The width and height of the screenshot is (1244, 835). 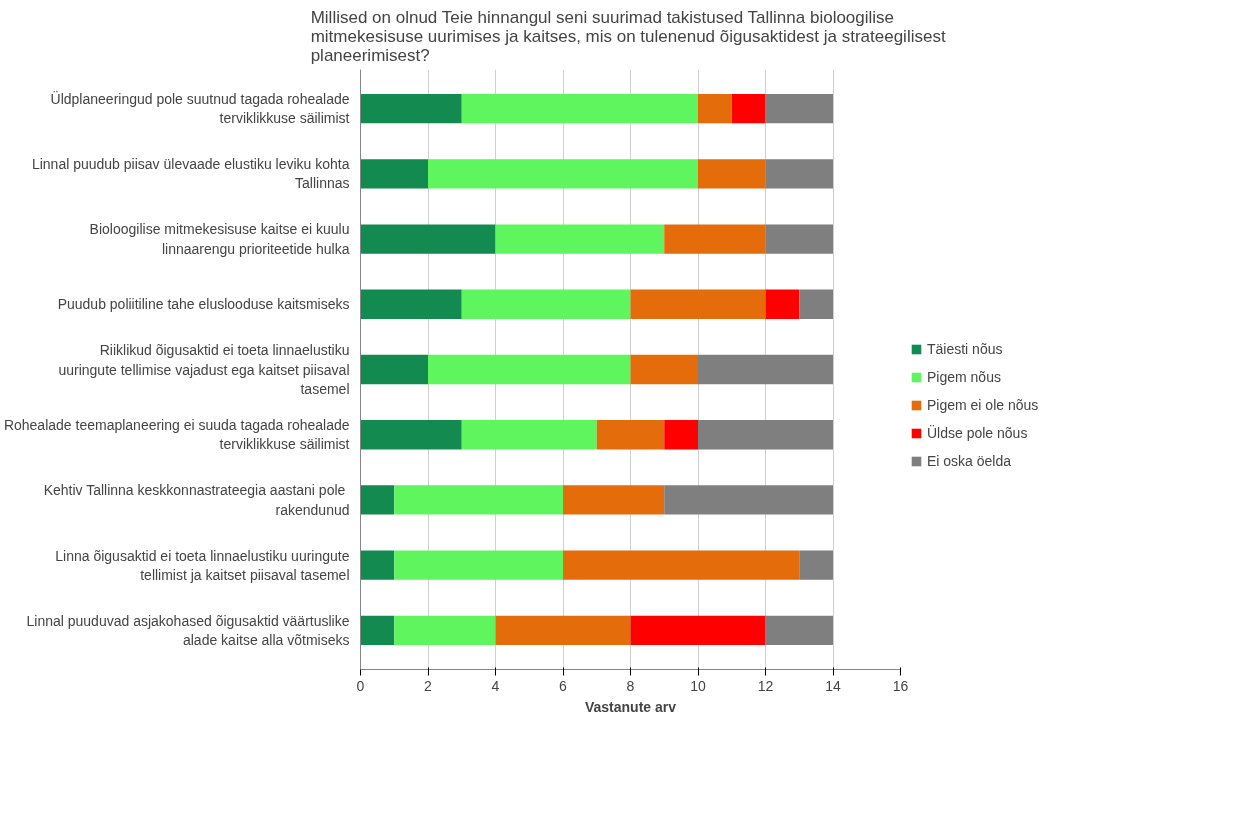 What do you see at coordinates (977, 433) in the screenshot?
I see `legend-label: Üldse pole nõus` at bounding box center [977, 433].